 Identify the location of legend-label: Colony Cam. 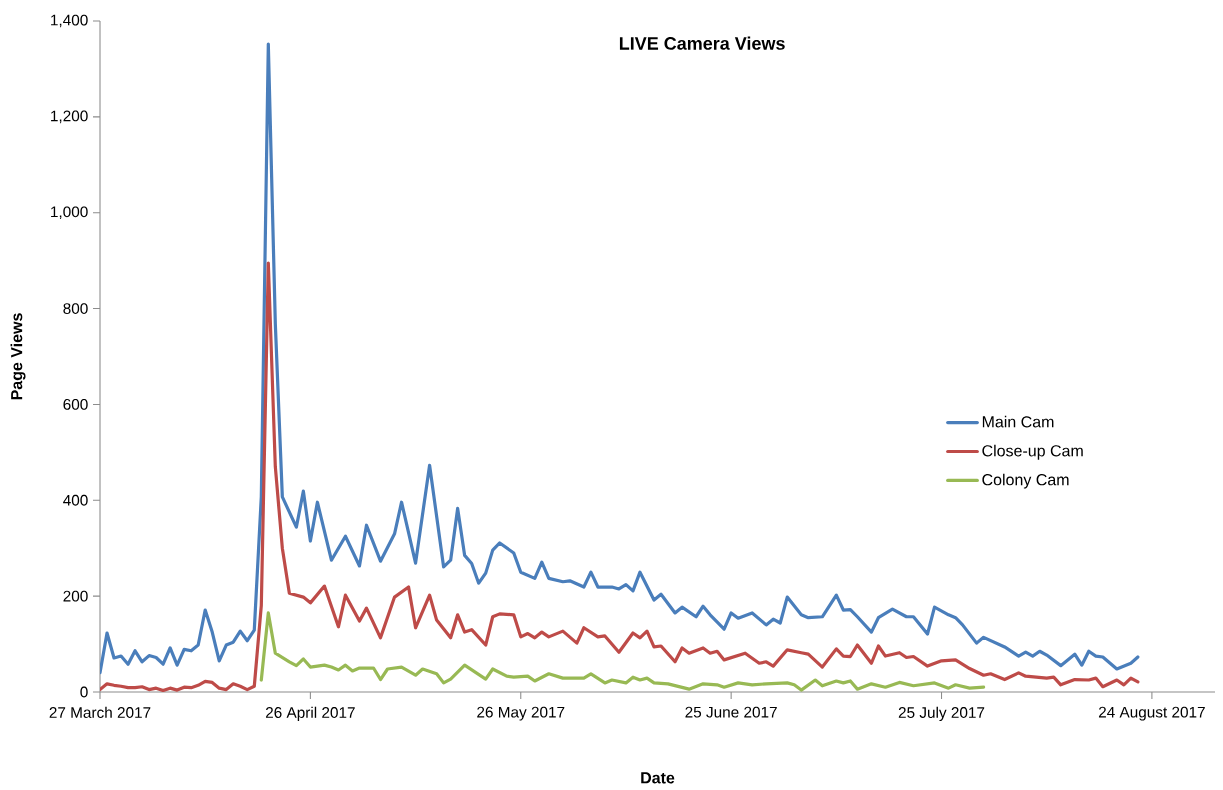
(1025, 481).